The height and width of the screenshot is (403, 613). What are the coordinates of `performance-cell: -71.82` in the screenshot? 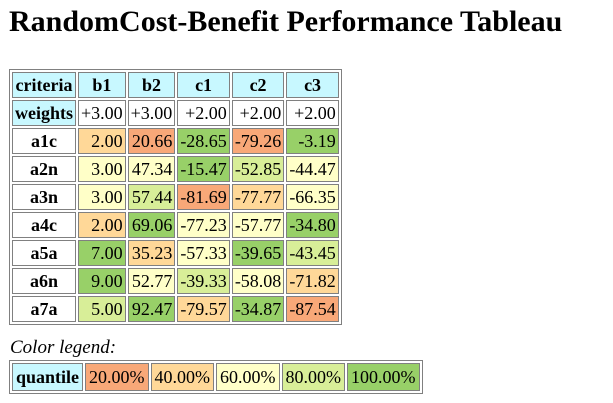 It's located at (312, 281).